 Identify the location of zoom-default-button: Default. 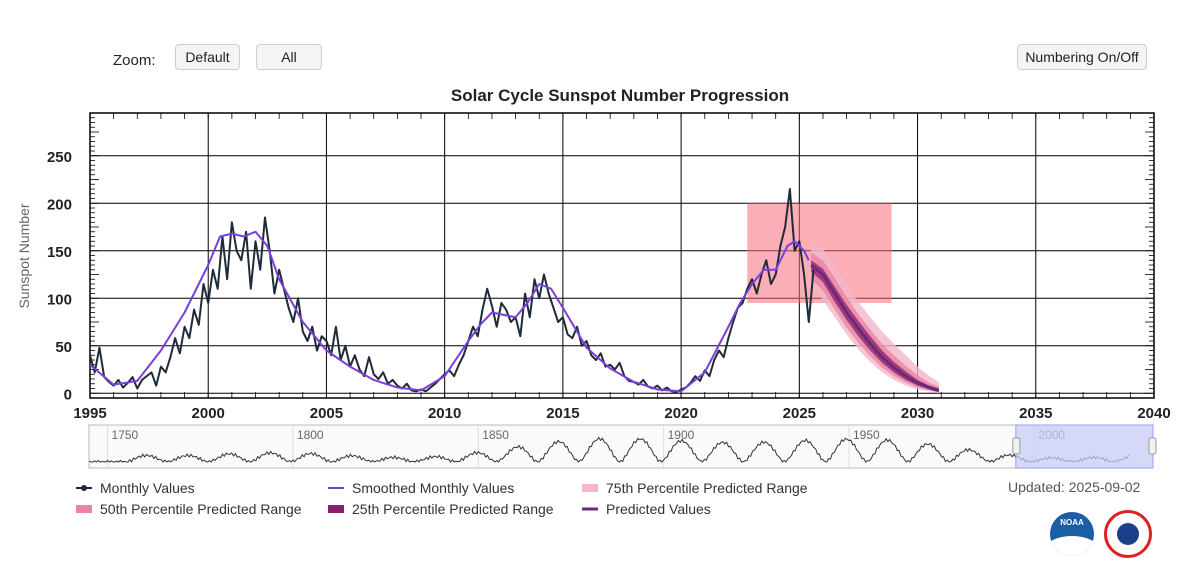
(207, 57).